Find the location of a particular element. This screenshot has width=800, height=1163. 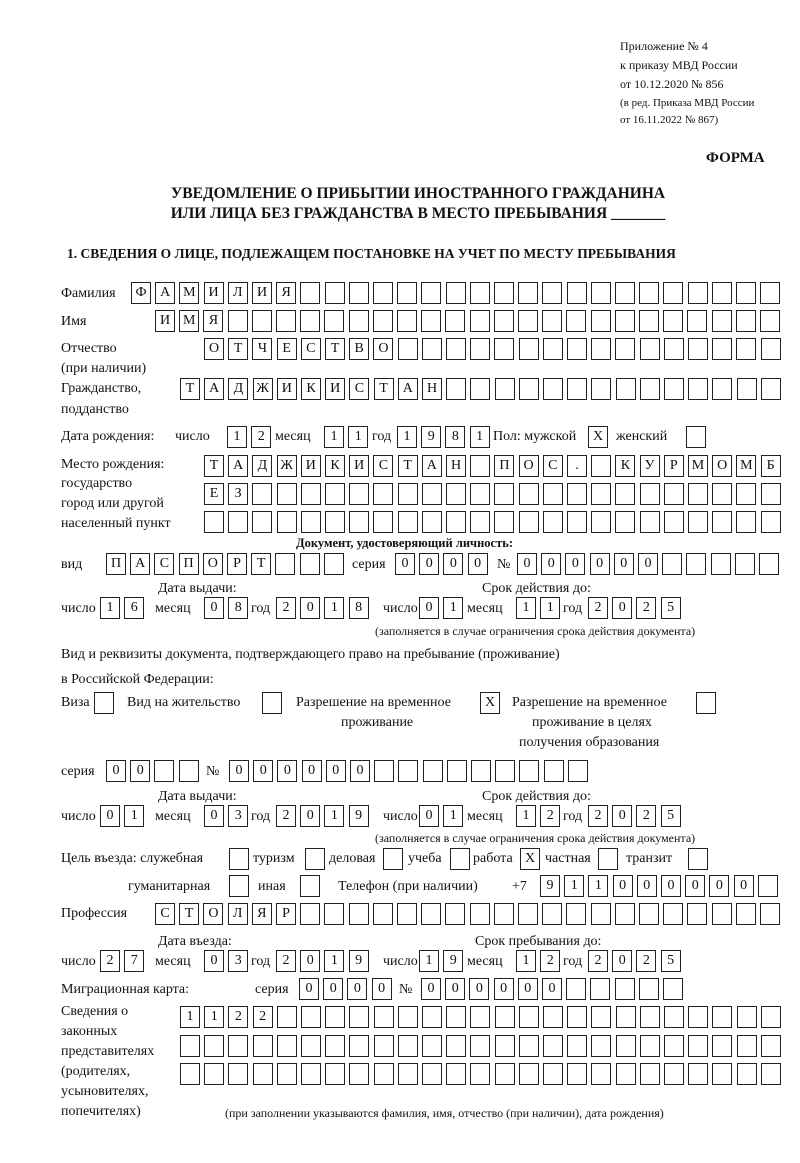

char-box: А is located at coordinates (407, 389).